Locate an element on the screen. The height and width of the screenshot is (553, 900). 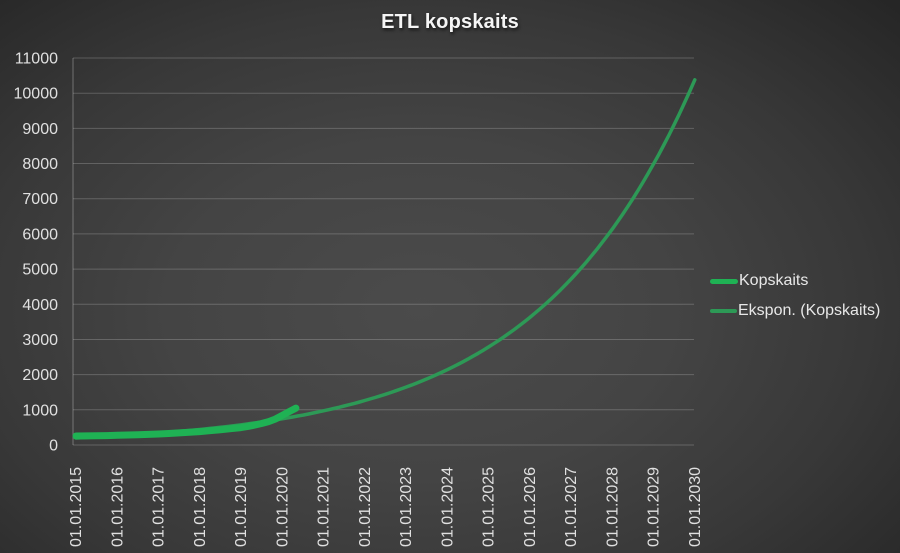
x-axis-tick-label: 01.01.2026 is located at coordinates (530, 507).